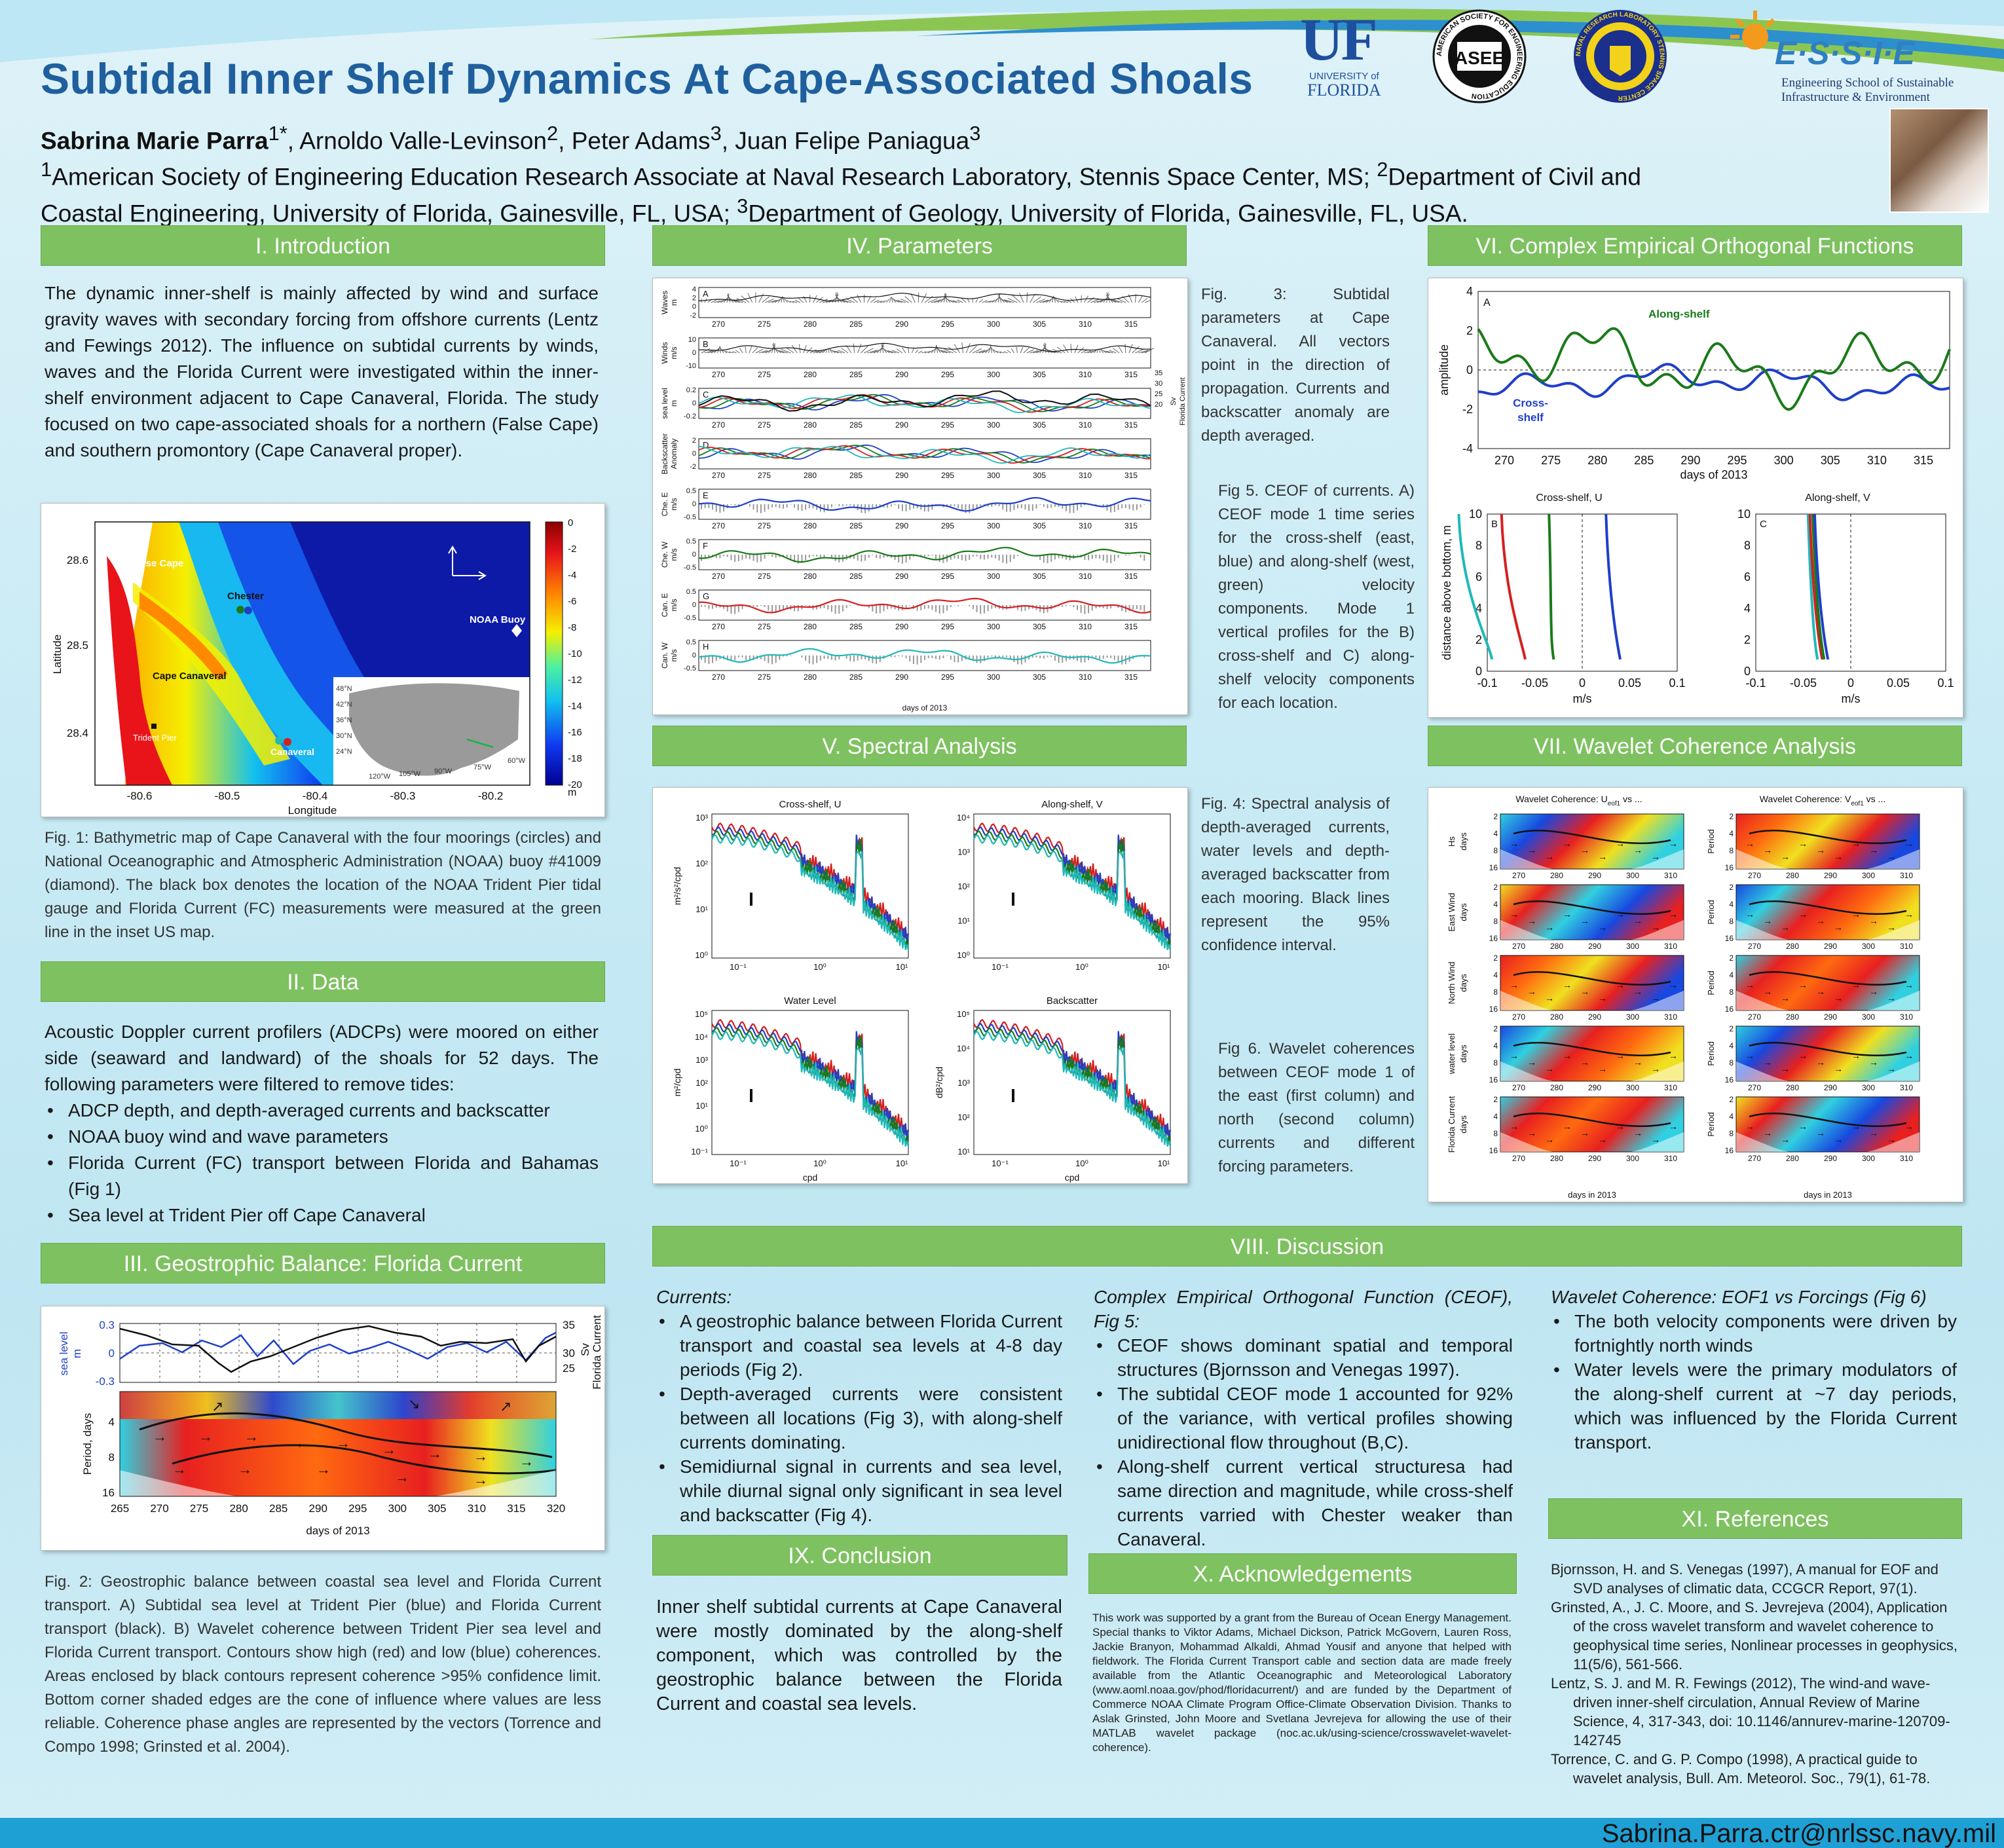 This screenshot has width=2004, height=1848. What do you see at coordinates (1731, 975) in the screenshot?
I see `fig6-ytick: 4` at bounding box center [1731, 975].